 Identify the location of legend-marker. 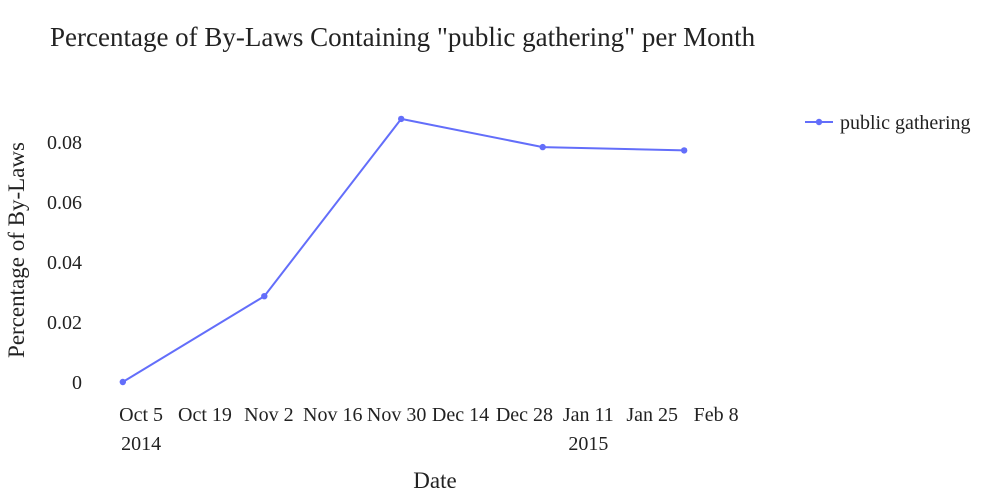
(819, 122).